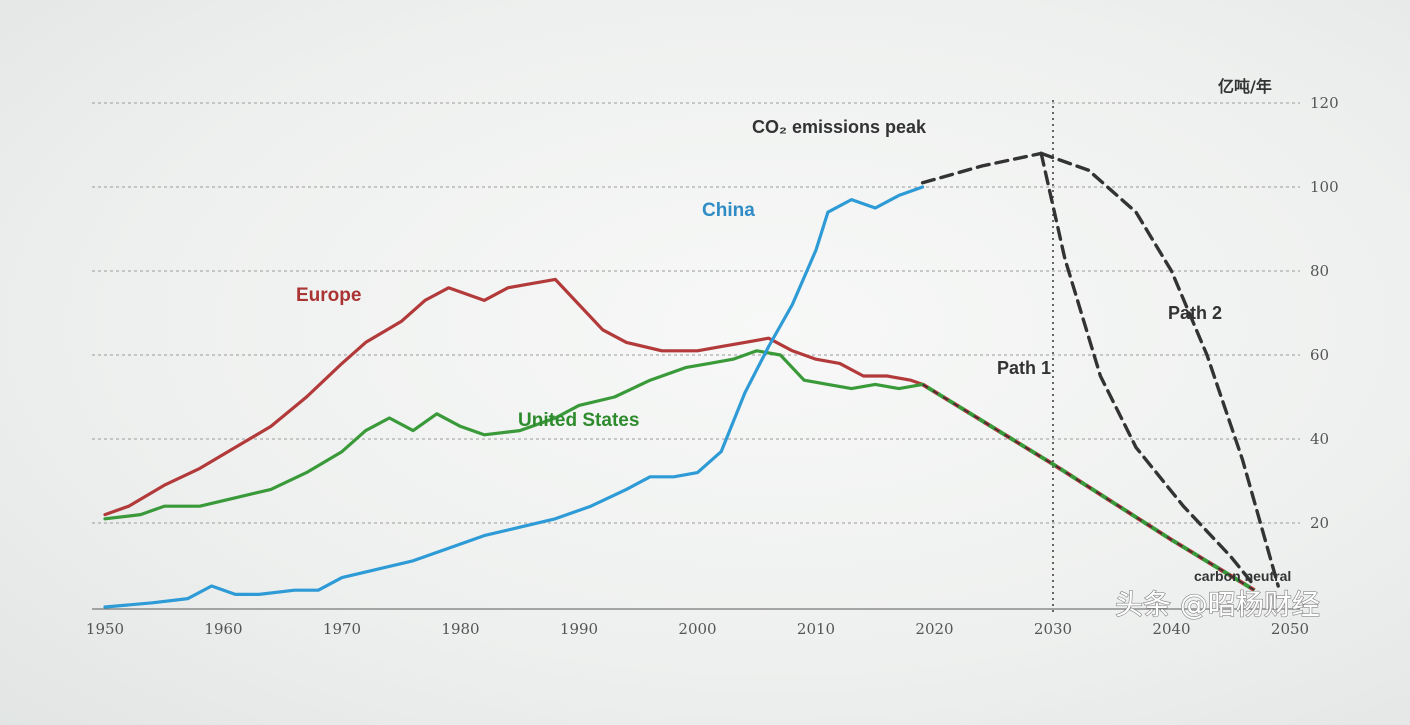 The image size is (1410, 725). I want to click on projection-line-europe-us-path, so click(1088, 487).